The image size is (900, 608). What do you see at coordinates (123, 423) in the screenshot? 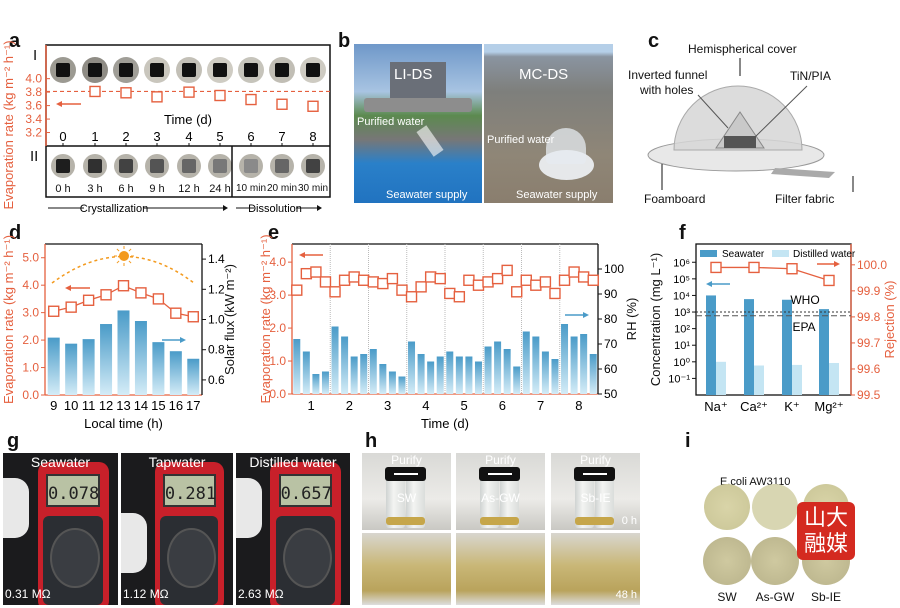
I see `x-axis-label: Local time (h)` at bounding box center [123, 423].